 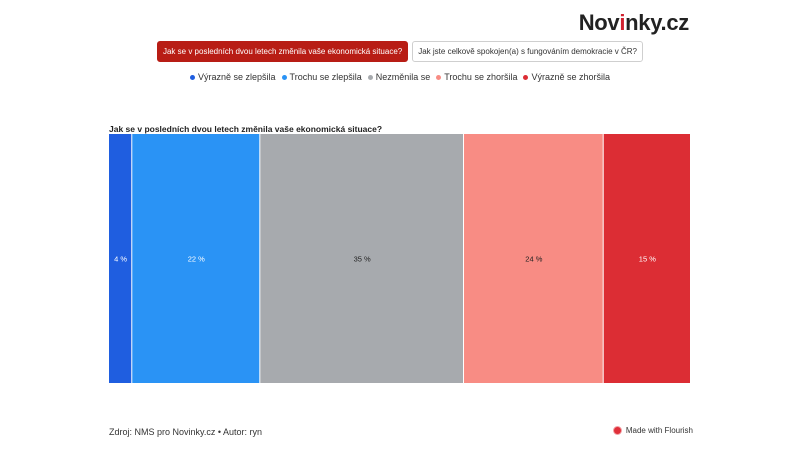 I want to click on flourish-logo-icon, so click(x=617, y=430).